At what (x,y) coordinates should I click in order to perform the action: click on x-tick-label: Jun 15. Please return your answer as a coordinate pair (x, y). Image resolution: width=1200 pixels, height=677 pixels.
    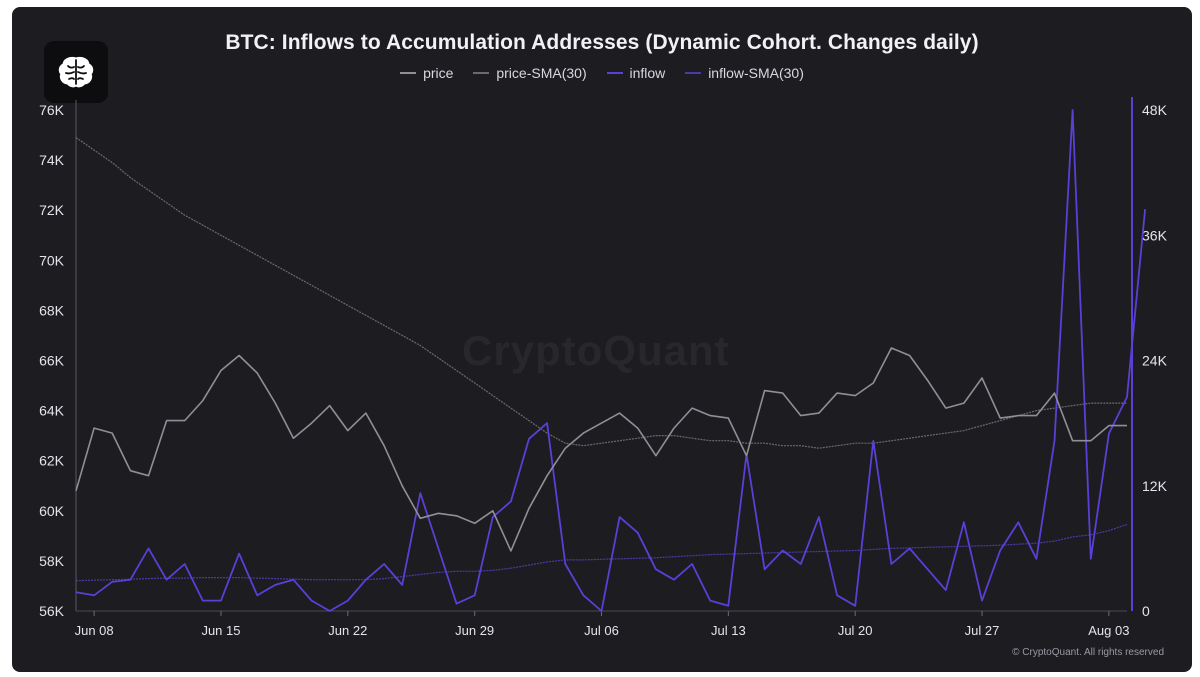
    Looking at the image, I should click on (220, 630).